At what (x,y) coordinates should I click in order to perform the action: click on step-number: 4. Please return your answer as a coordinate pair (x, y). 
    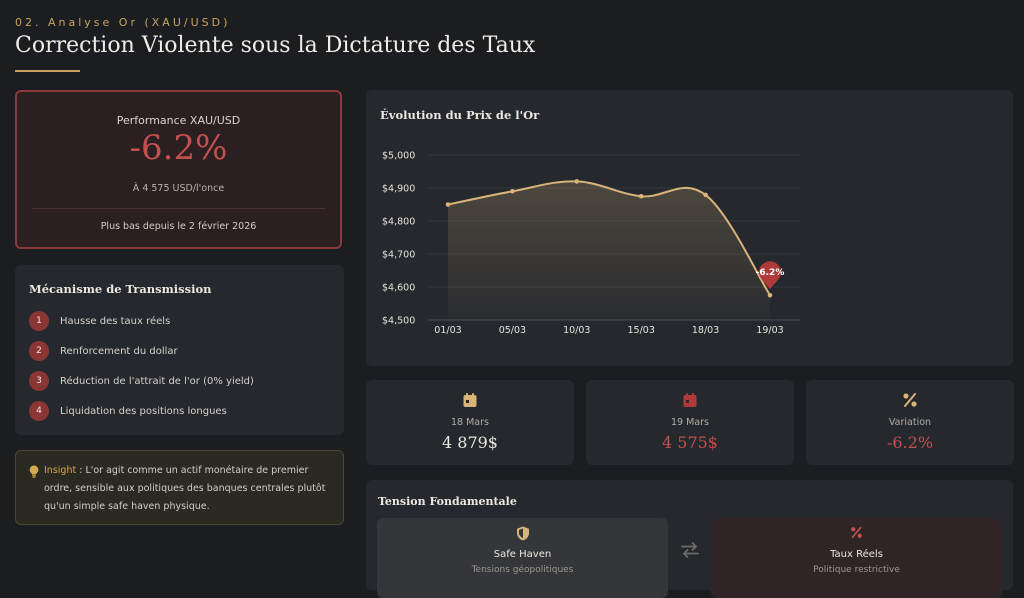
    Looking at the image, I should click on (39, 411).